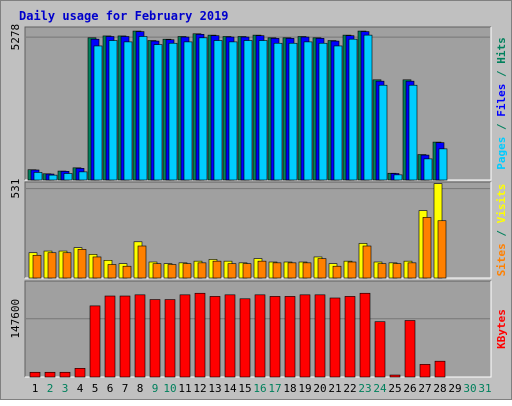  Describe the element at coordinates (454, 388) in the screenshot. I see `x-tick-label: 29` at that location.